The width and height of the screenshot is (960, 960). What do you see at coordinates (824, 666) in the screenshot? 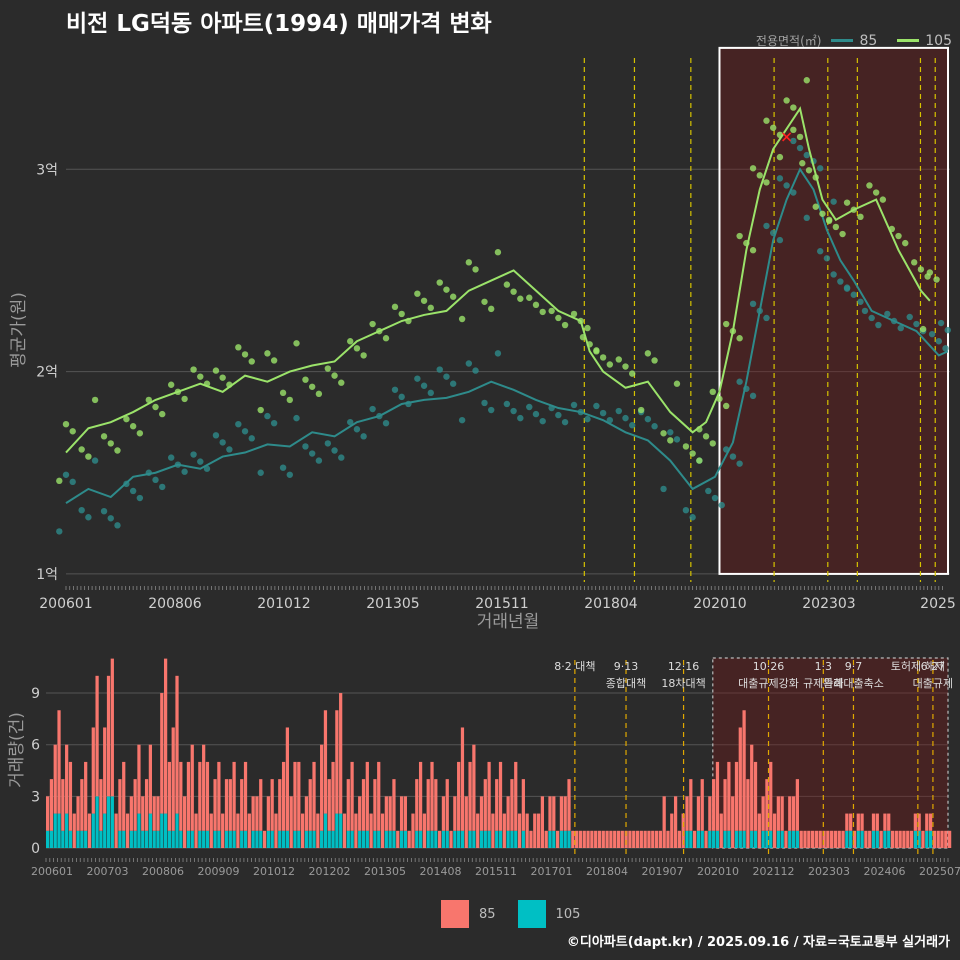
I see `policy-annotation: 1·3` at bounding box center [824, 666].